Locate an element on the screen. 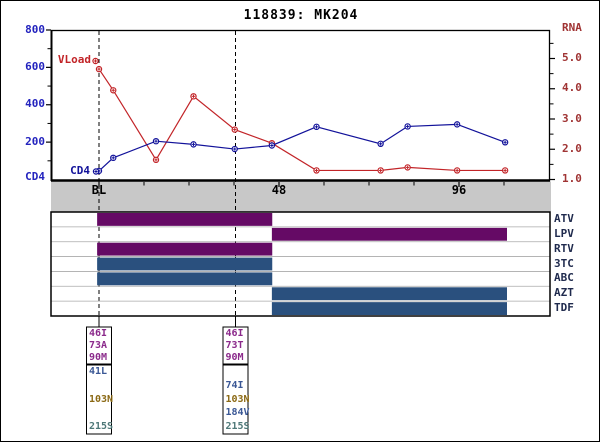 The image size is (600, 442). rna-axis-tick-label: 5.0 is located at coordinates (572, 57).